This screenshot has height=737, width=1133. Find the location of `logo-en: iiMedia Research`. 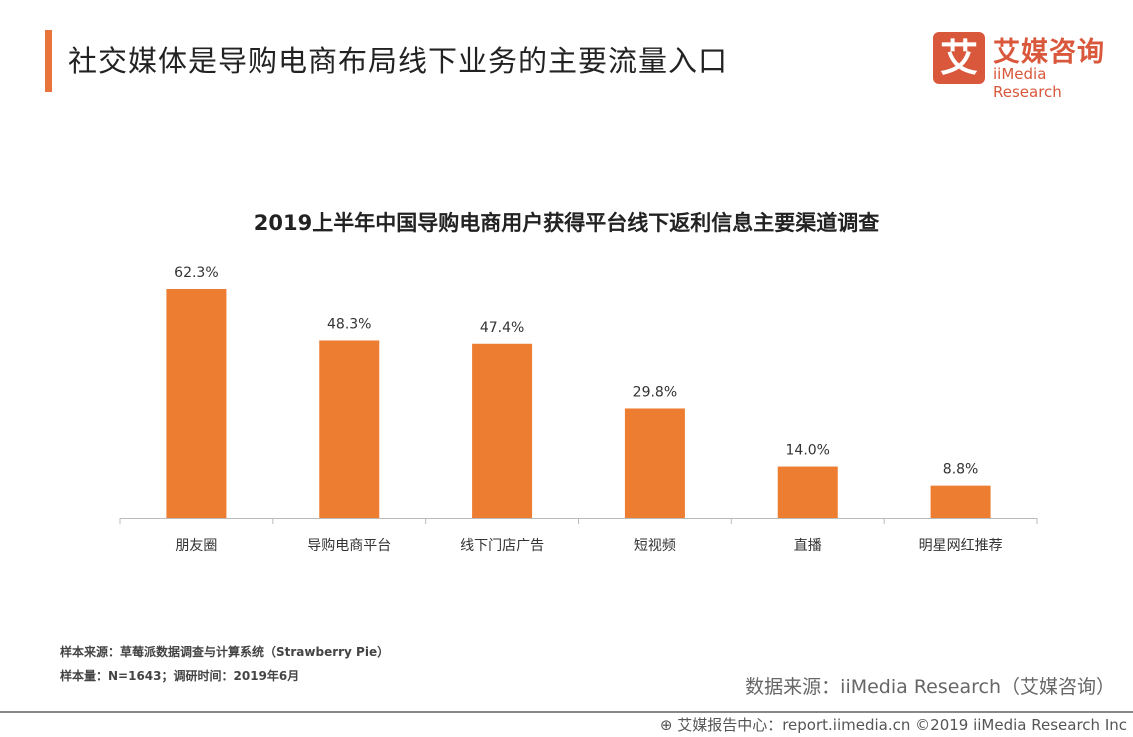

logo-en: iiMedia Research is located at coordinates (1027, 83).